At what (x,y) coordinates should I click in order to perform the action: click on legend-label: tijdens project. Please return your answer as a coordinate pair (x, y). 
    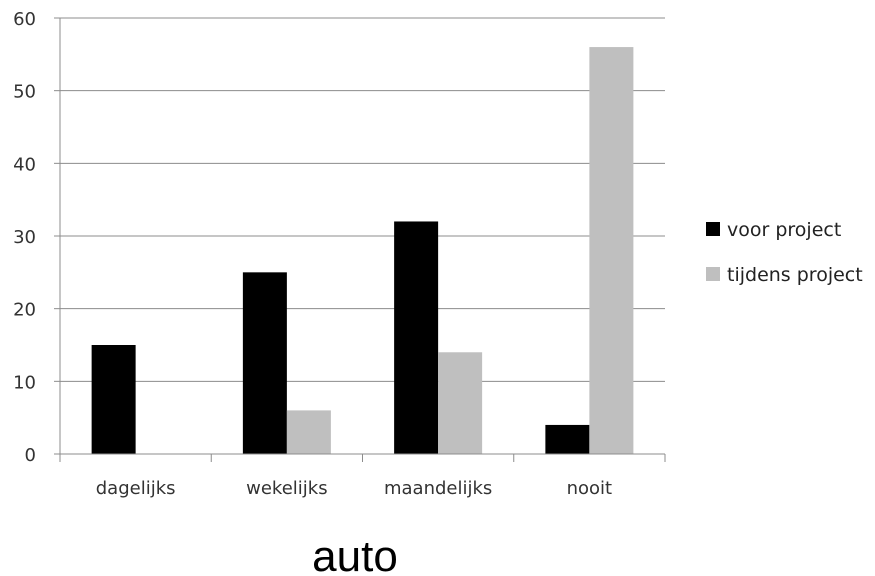
    Looking at the image, I should click on (795, 275).